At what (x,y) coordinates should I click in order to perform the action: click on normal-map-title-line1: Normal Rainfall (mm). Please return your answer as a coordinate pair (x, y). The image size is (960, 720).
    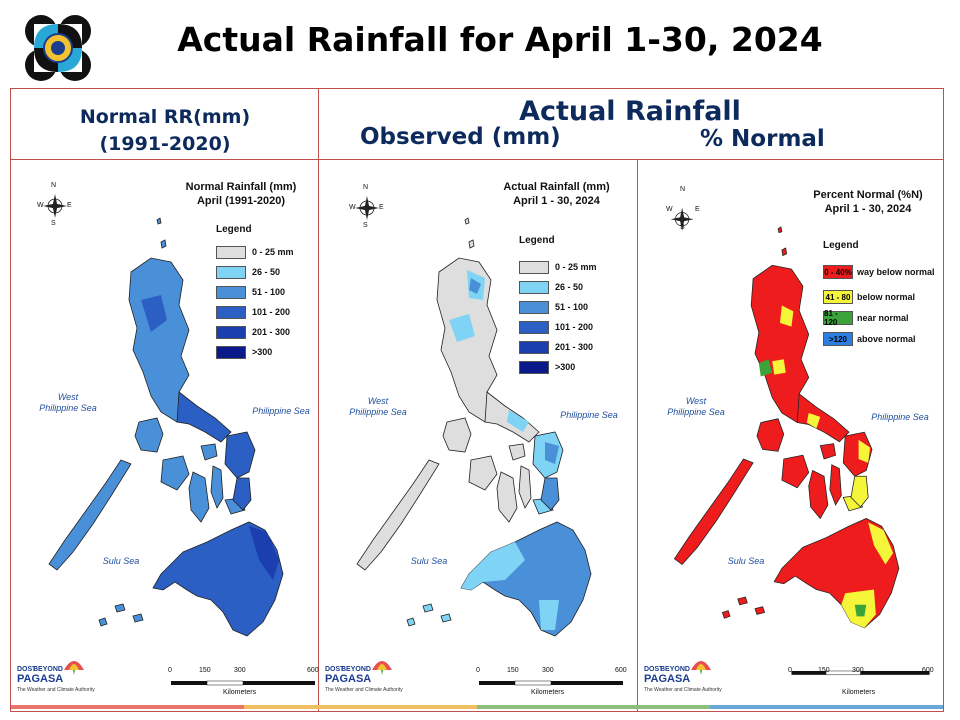
    Looking at the image, I should click on (241, 187).